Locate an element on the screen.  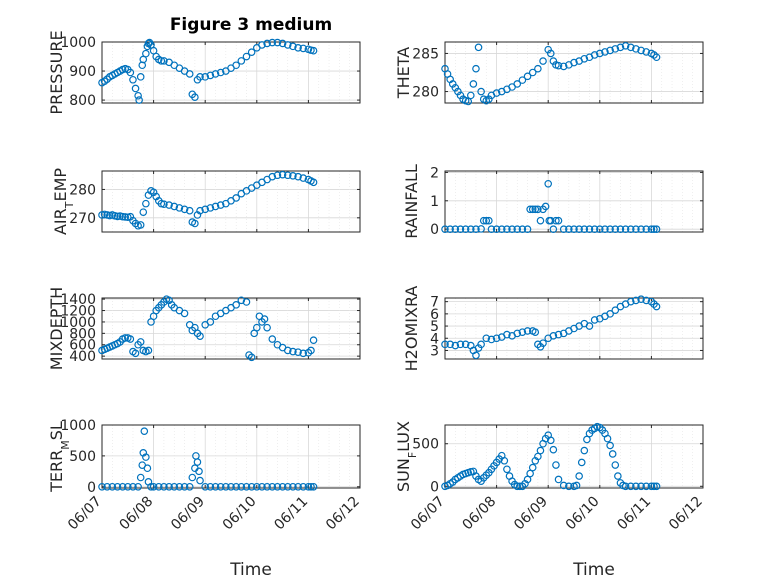
y-tick-label: 0 is located at coordinates (91, 488).